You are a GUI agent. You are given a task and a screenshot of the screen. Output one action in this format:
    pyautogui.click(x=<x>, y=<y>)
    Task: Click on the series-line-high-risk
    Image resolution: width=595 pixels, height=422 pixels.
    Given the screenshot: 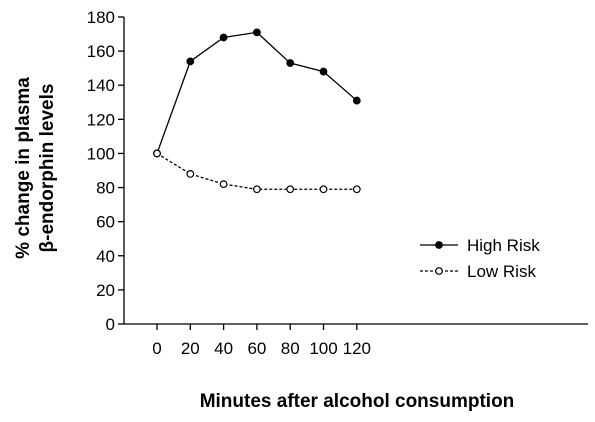 What is the action you would take?
    pyautogui.click(x=257, y=92)
    